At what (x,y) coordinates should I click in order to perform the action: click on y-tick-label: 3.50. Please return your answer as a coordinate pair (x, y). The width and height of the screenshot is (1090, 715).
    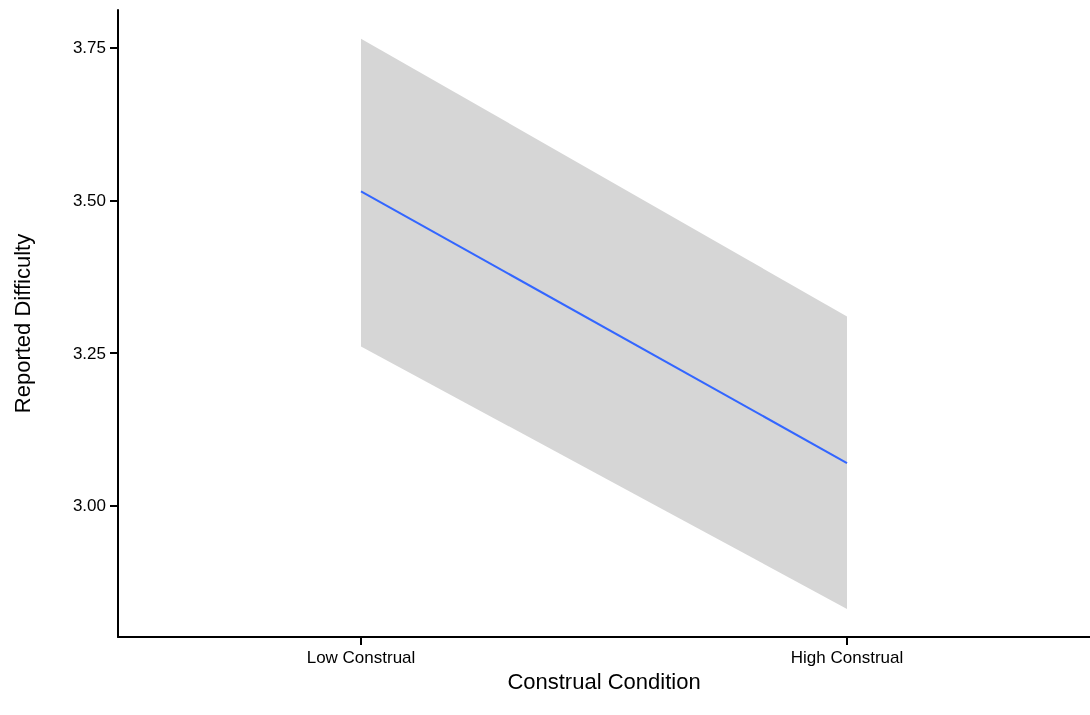
    Looking at the image, I should click on (89, 200).